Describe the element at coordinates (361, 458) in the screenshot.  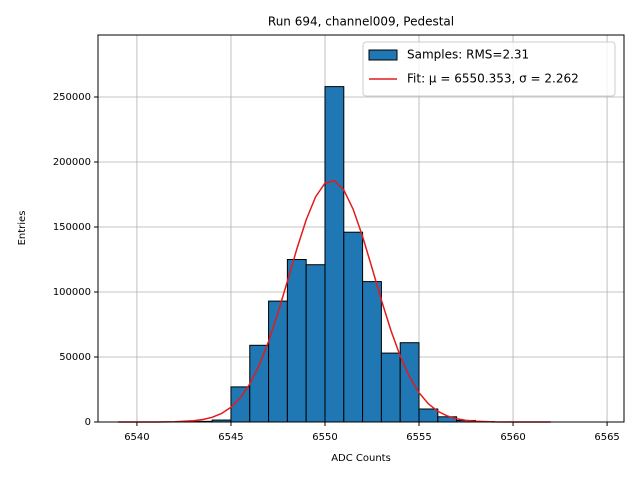
I see `x-axis-label: ADC Counts` at that location.